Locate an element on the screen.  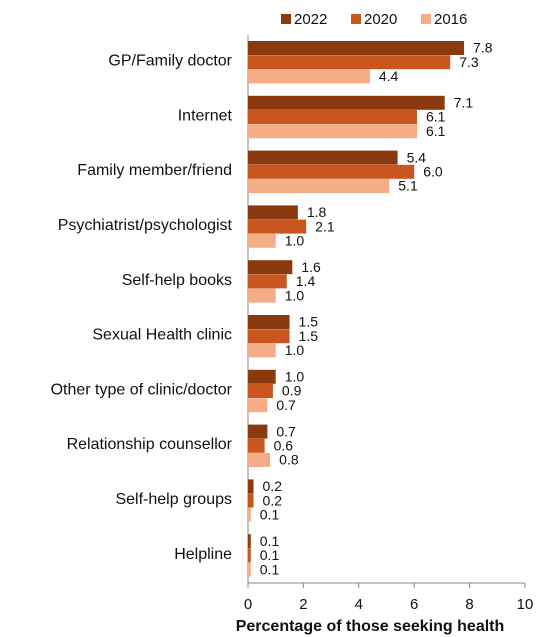
value-label: 7.8 is located at coordinates (483, 48).